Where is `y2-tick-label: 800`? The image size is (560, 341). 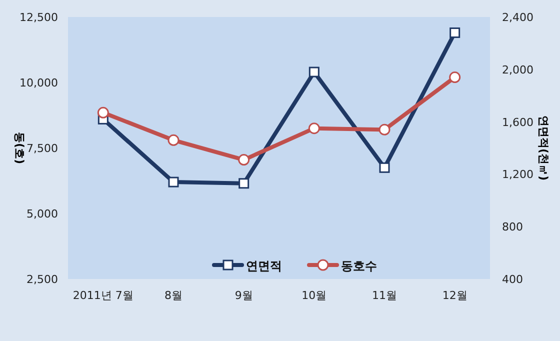
y2-tick-label: 800 is located at coordinates (512, 227).